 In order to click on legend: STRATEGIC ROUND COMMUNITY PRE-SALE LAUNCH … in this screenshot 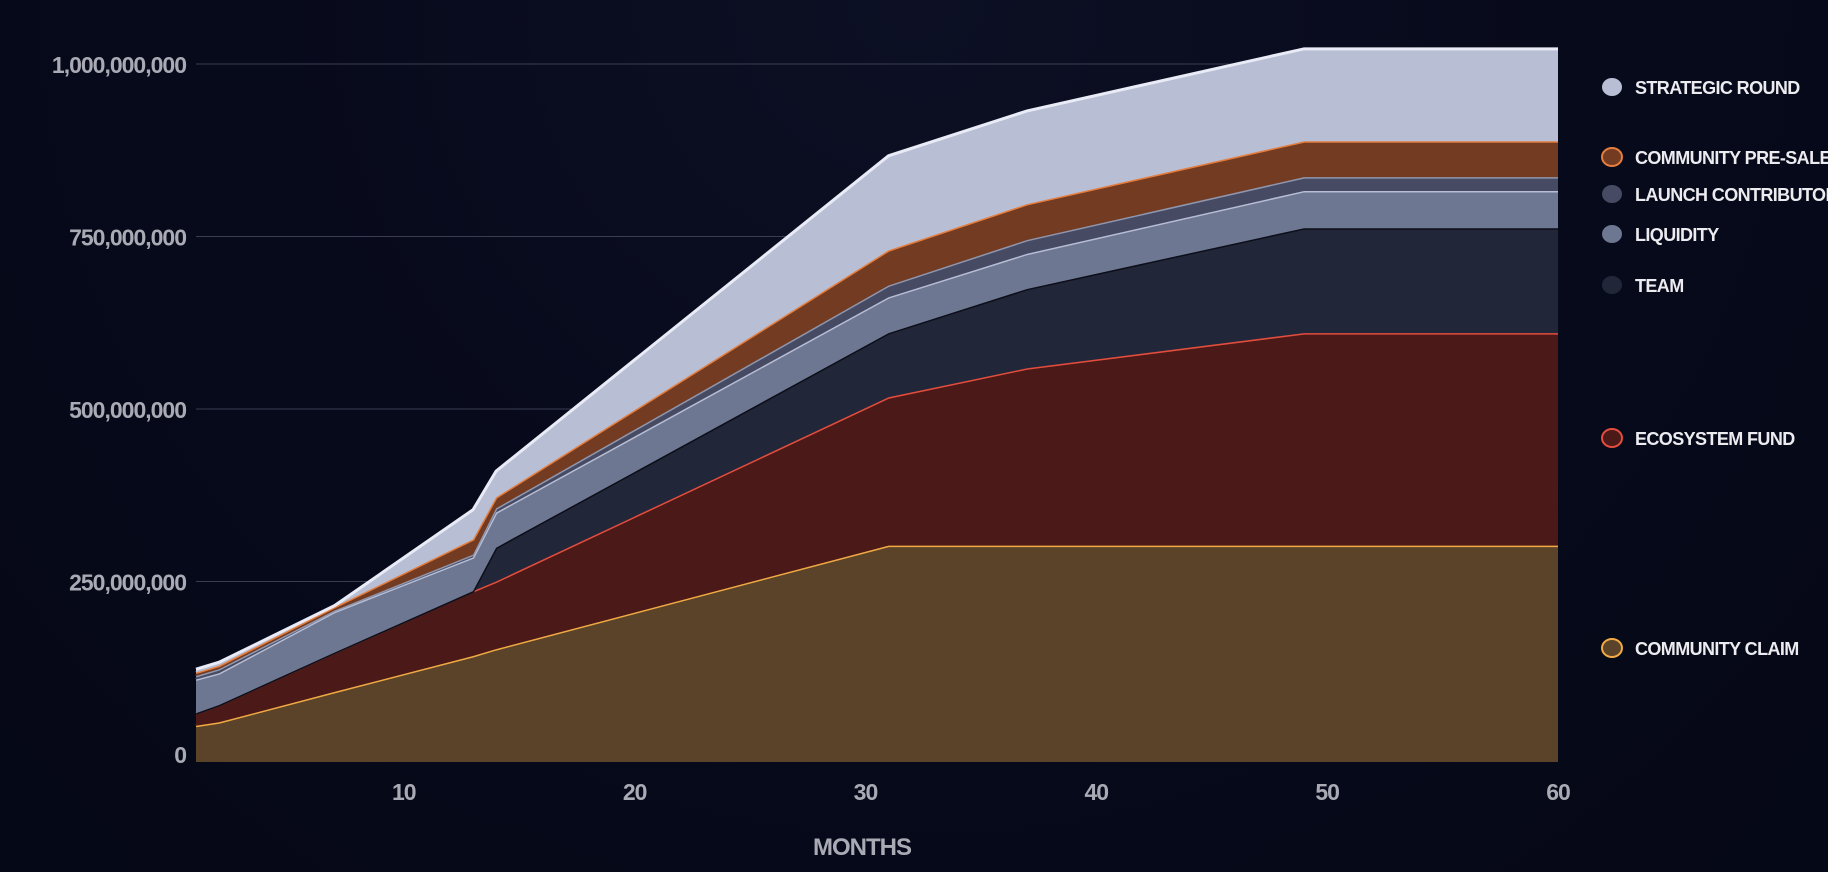, I will do `click(1714, 368)`.